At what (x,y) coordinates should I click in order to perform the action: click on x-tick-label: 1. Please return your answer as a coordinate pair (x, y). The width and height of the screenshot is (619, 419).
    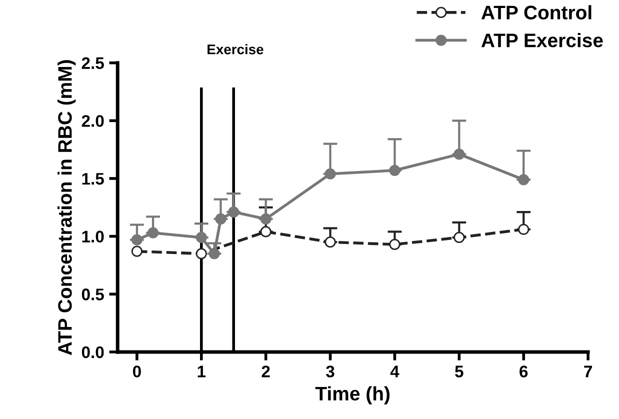
    Looking at the image, I should click on (202, 372).